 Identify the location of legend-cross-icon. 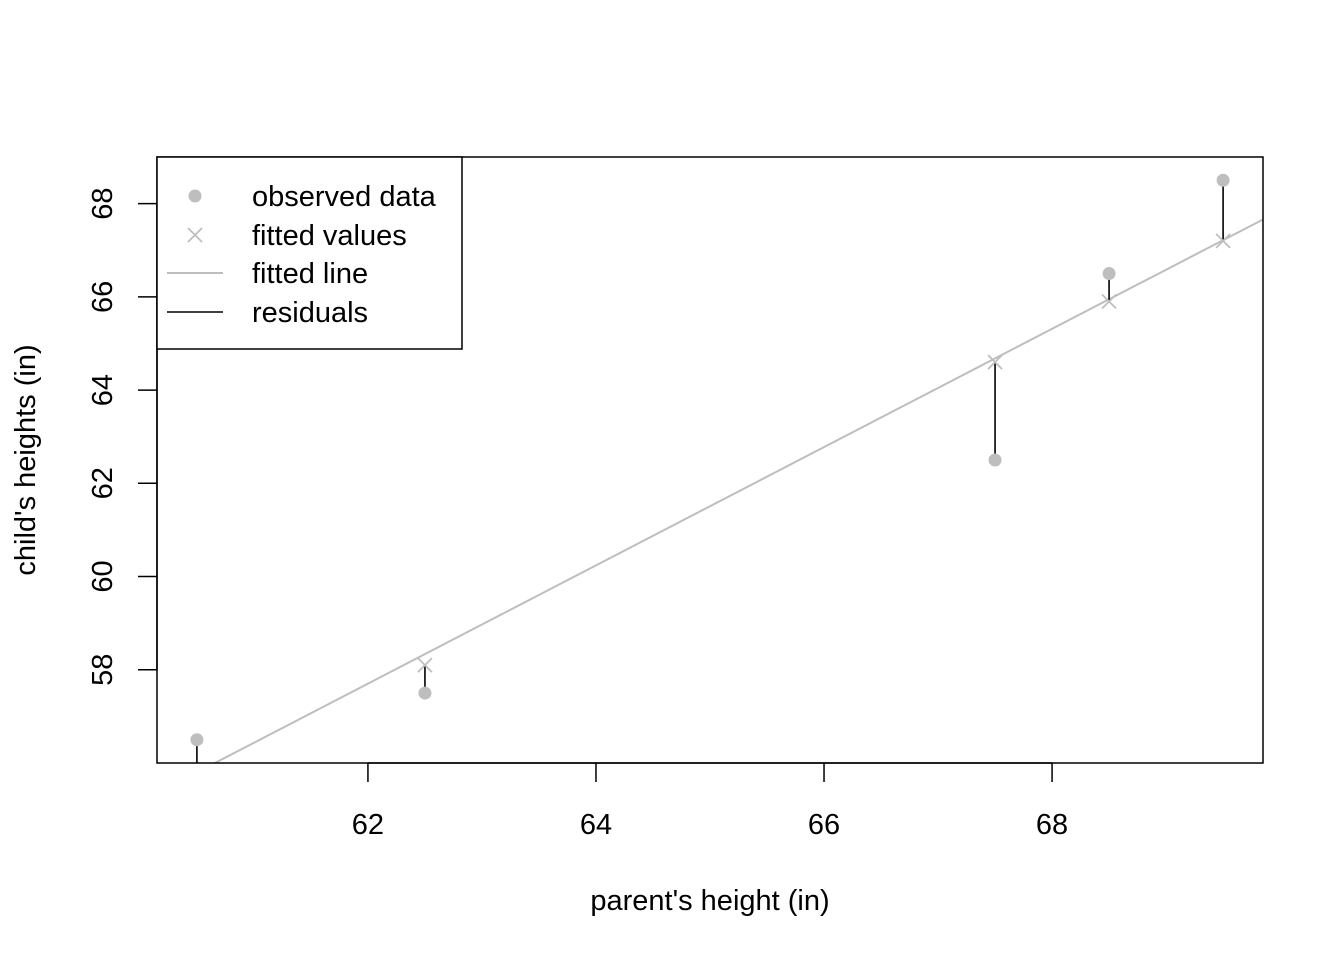
(195, 235).